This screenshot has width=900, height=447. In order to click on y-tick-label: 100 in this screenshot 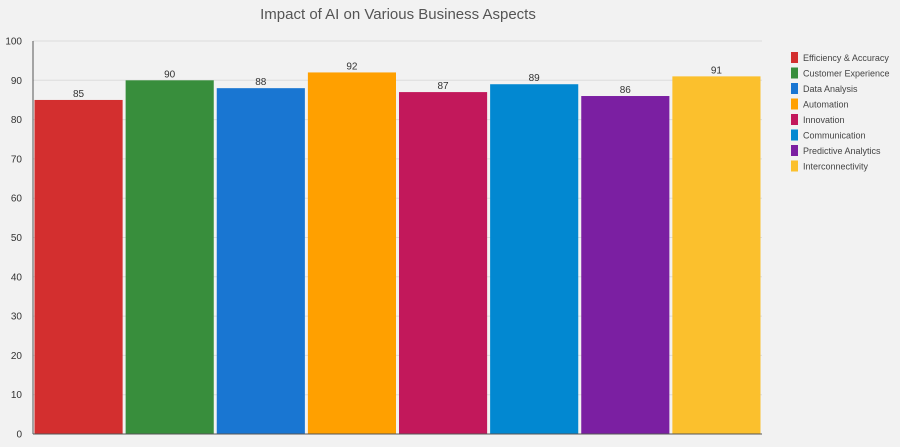, I will do `click(13, 42)`.